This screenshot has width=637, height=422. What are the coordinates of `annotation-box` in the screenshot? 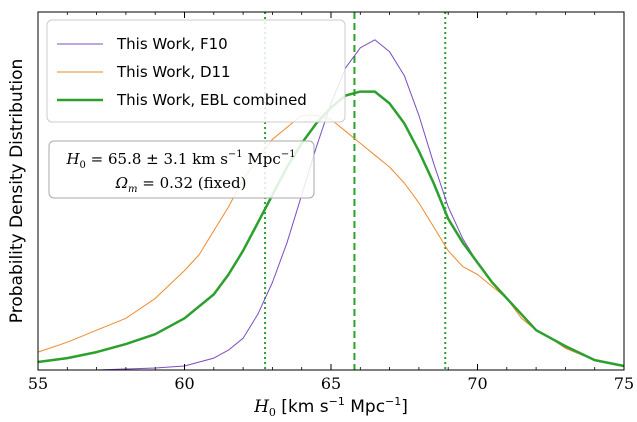 It's located at (181, 169).